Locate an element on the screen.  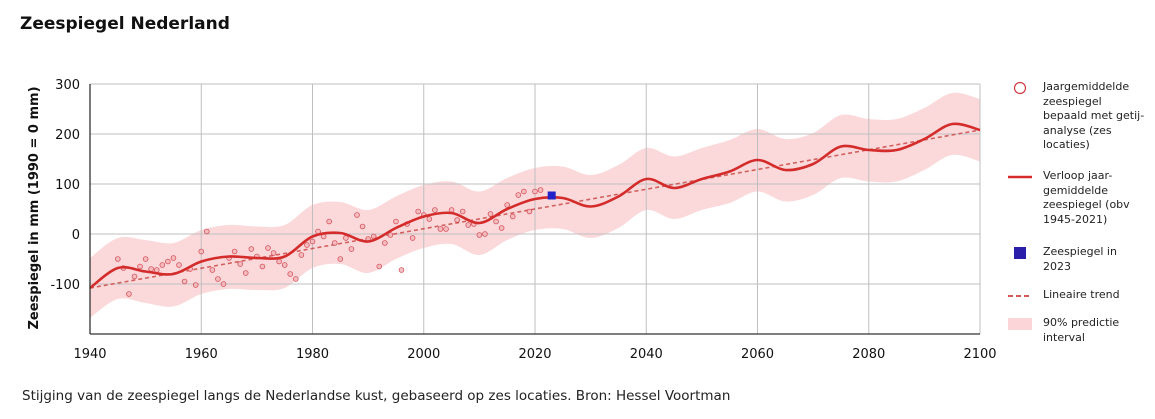
observed-point-1953 is located at coordinates (162, 265).